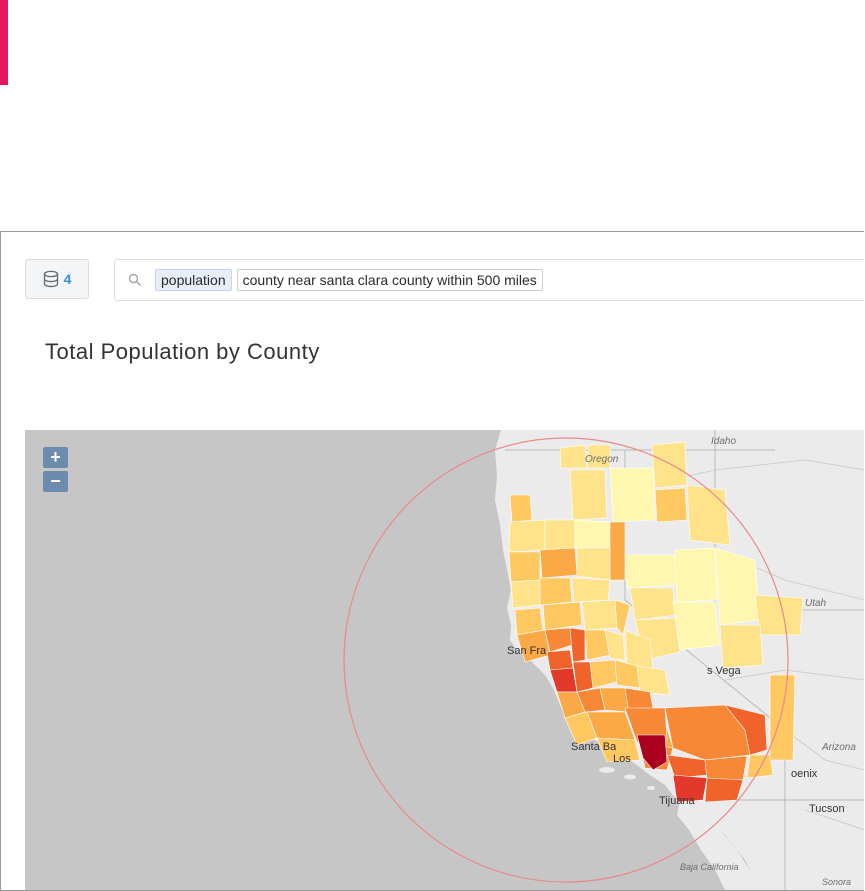 The height and width of the screenshot is (891, 865). What do you see at coordinates (709, 867) in the screenshot?
I see `label-baja-california: Baja California` at bounding box center [709, 867].